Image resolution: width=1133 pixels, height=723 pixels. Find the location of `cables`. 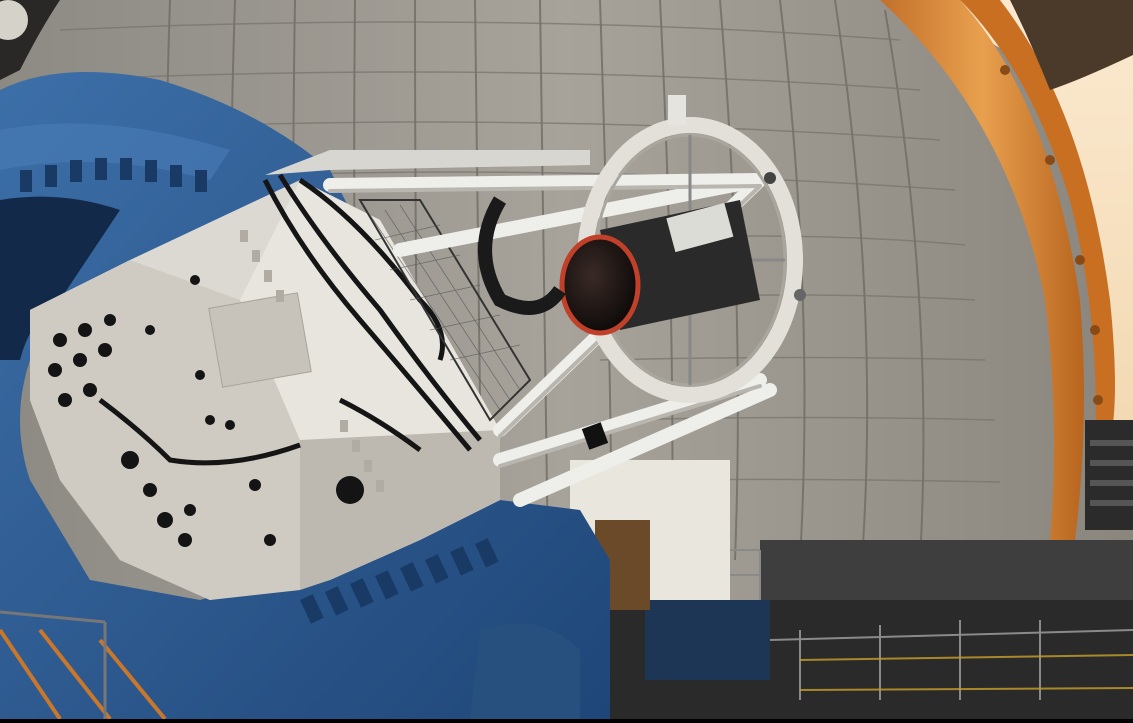

cables is located at coordinates (290, 319).